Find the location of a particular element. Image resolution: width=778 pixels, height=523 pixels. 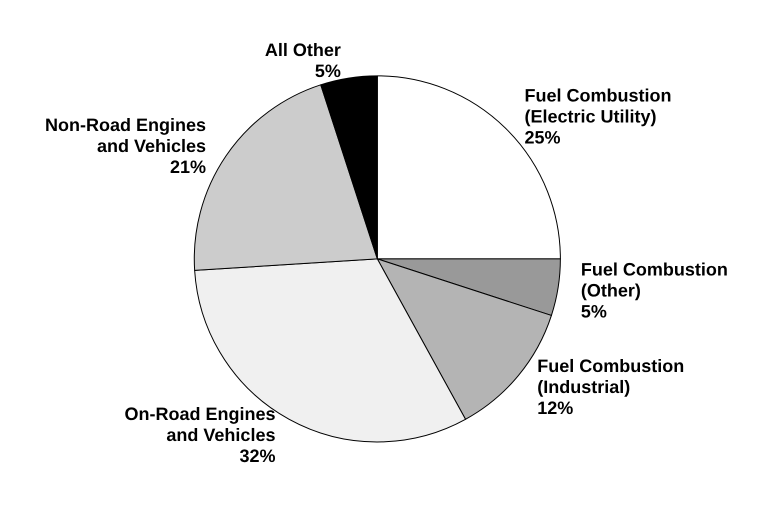

slice-label: Fuel Combustion (Other) is located at coordinates (654, 279).